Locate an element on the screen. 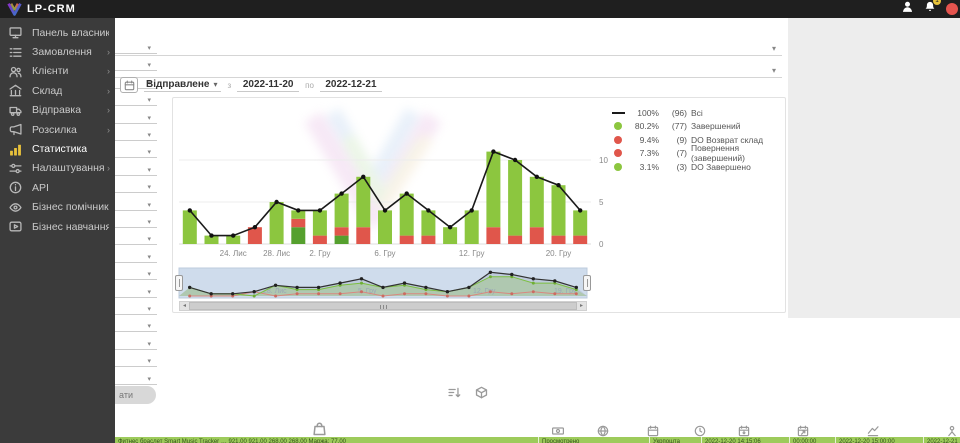  calendar-button is located at coordinates (129, 85).